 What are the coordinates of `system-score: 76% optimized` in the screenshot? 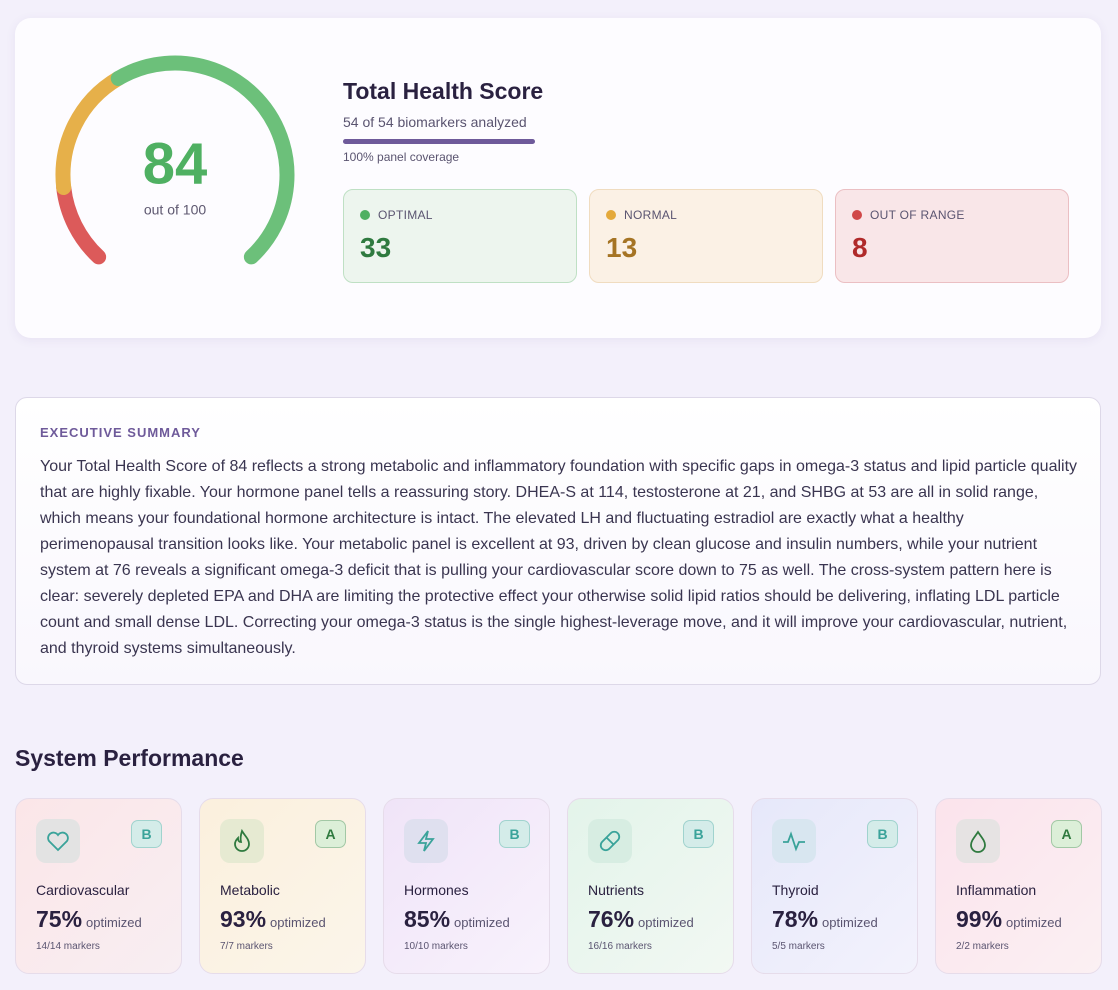 It's located at (641, 919).